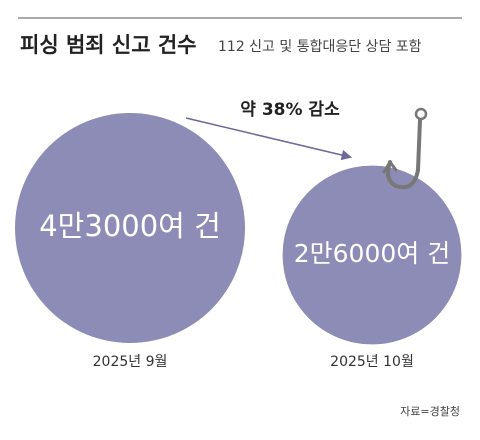 The image size is (480, 440). What do you see at coordinates (290, 109) in the screenshot?
I see `annotation: 약 38% 감소` at bounding box center [290, 109].